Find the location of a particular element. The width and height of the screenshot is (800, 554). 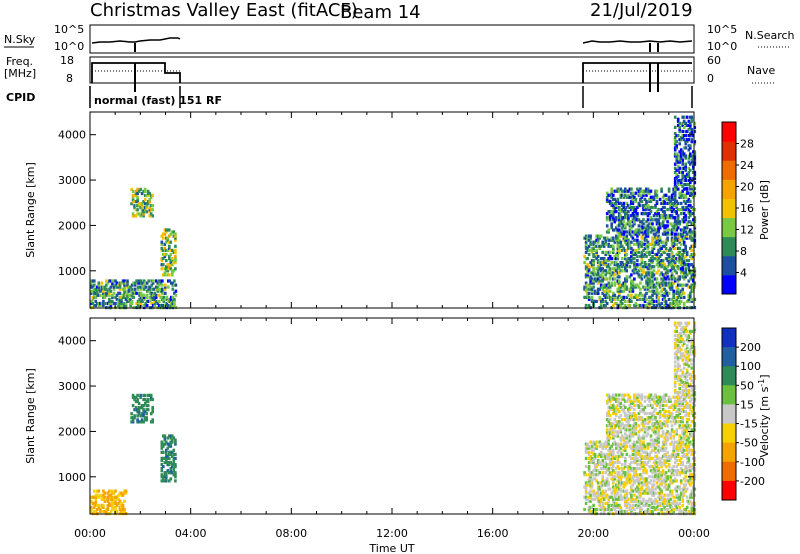

colorbar-tick-label: 100 is located at coordinates (750, 366).